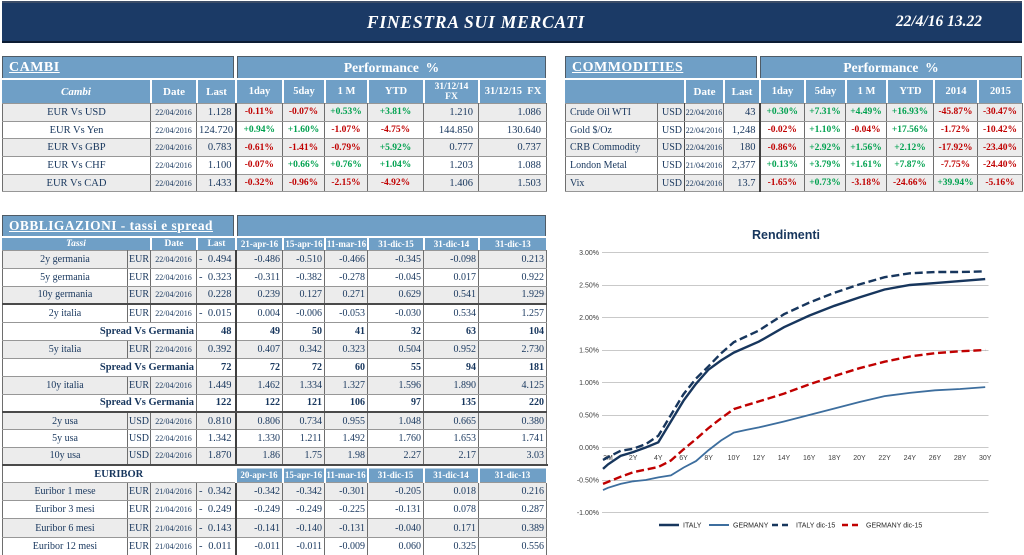  I want to click on svg-text: 0.00%, so click(589, 448).